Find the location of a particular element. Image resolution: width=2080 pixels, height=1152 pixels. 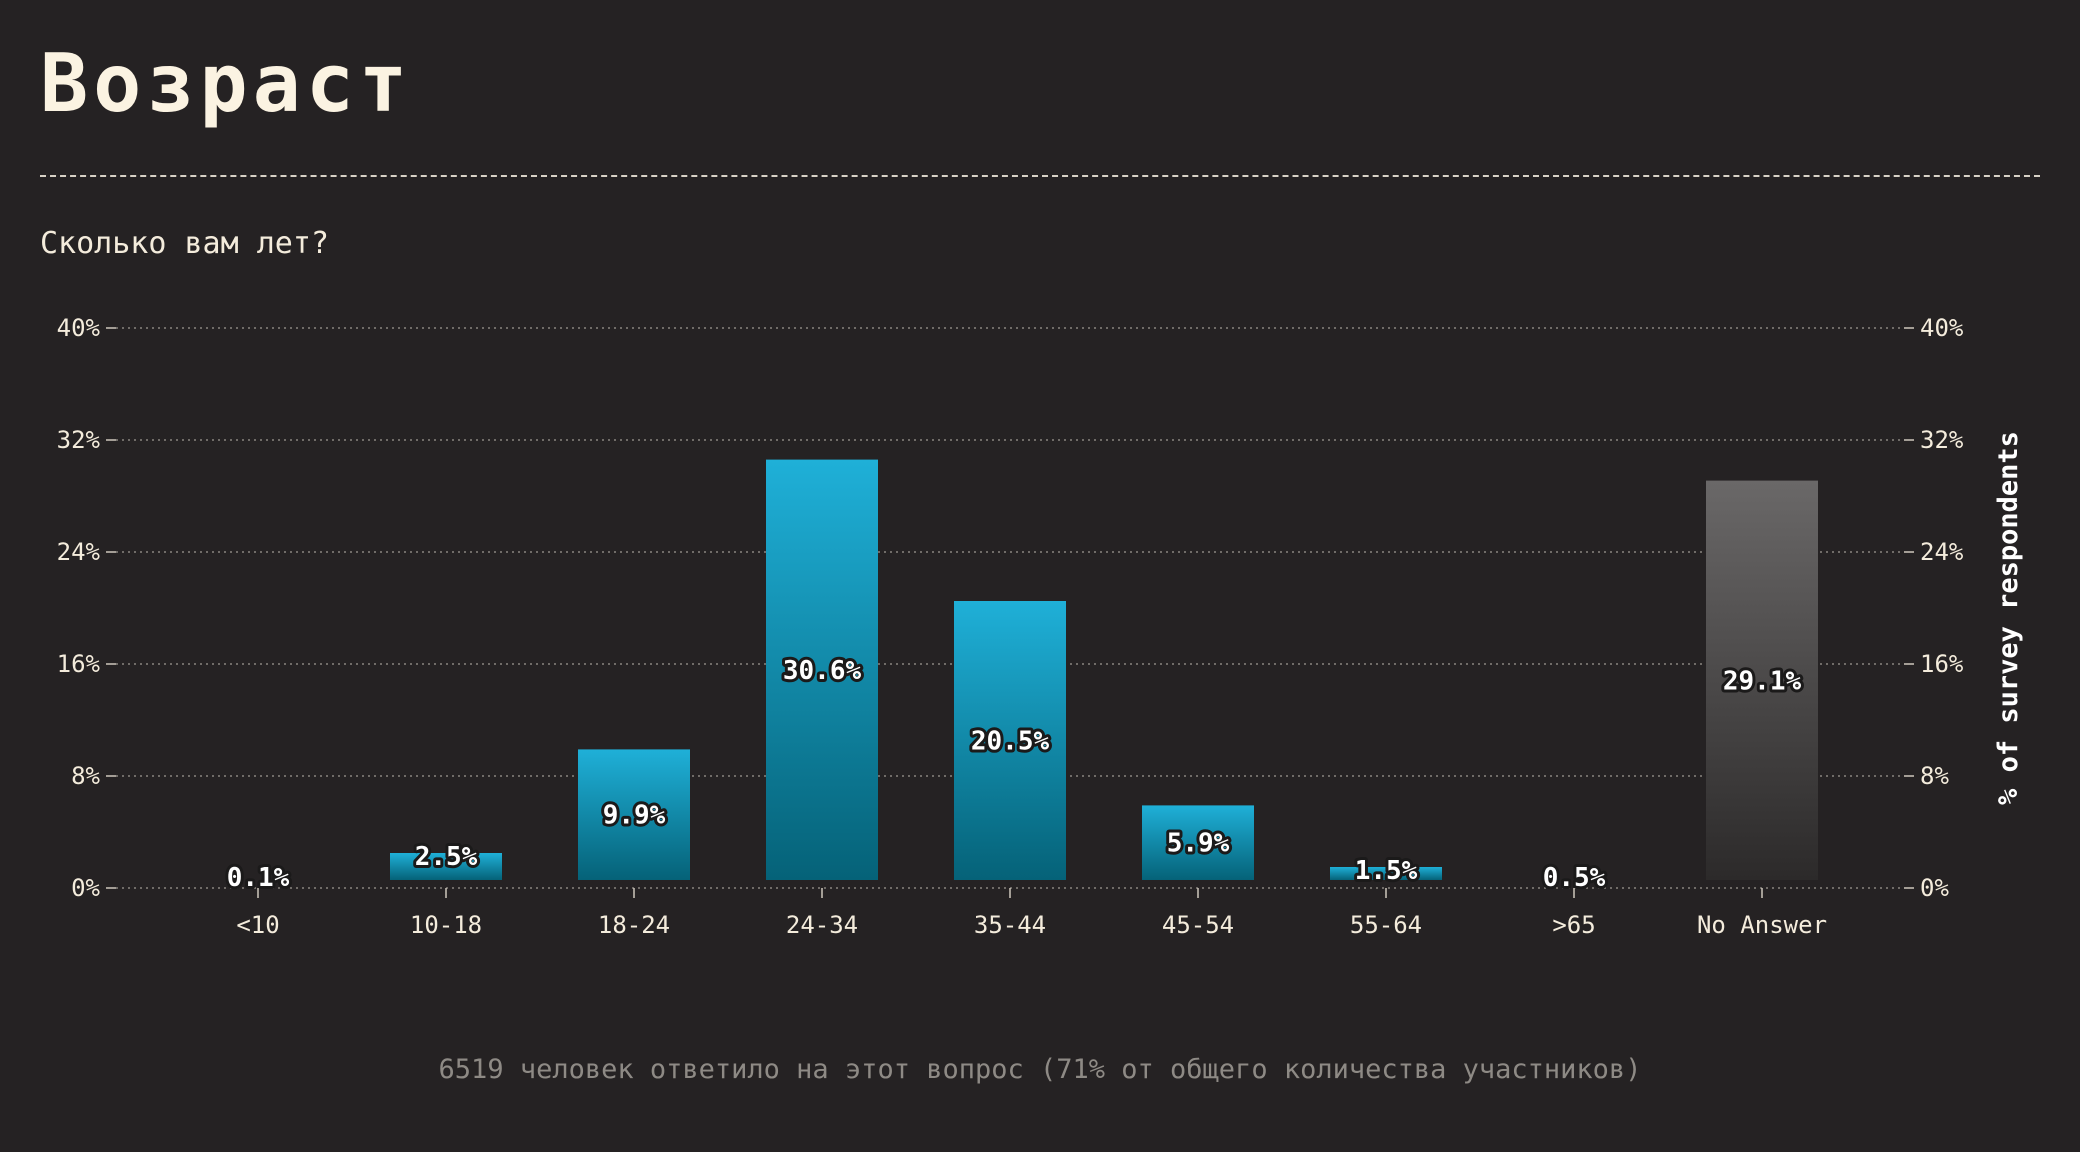

x-tick-label: >65 is located at coordinates (1573, 925).